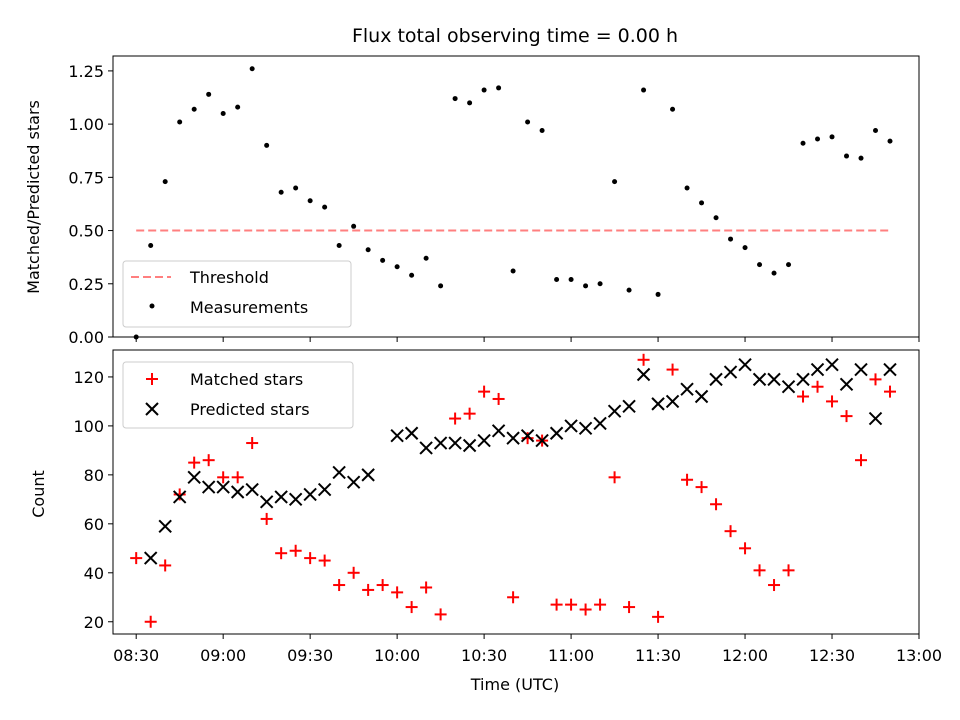 The image size is (960, 720). What do you see at coordinates (33, 197) in the screenshot?
I see `ratio-y-axis-label: Matched/Predicted stars` at bounding box center [33, 197].